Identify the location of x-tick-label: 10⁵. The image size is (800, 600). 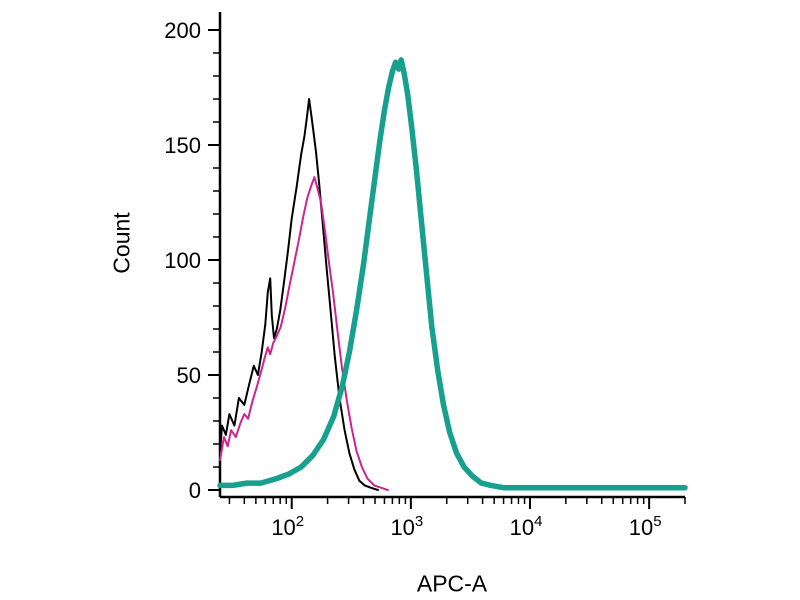
(645, 526).